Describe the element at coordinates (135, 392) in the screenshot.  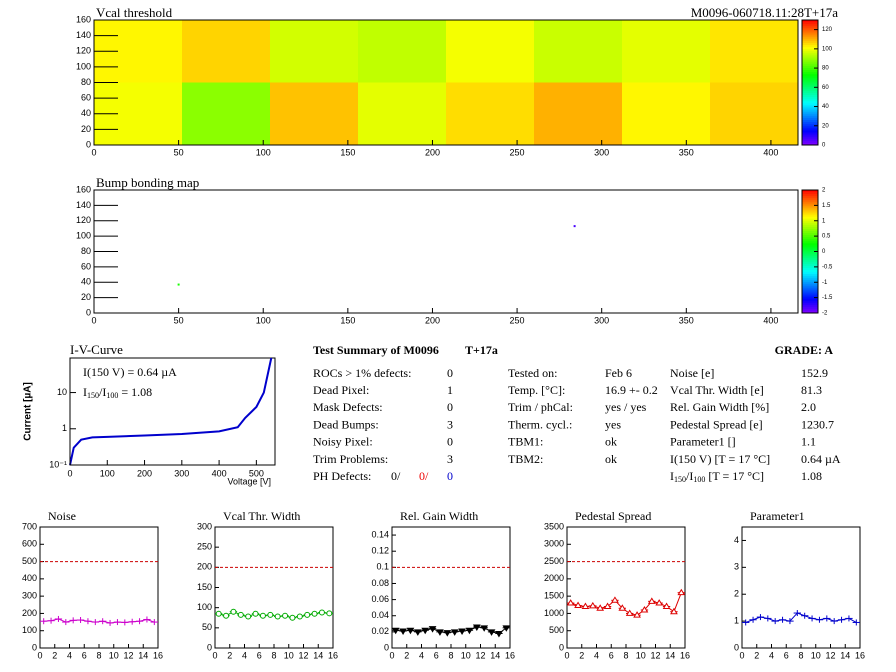
I see `iv-ratio-part: = 1.08` at that location.